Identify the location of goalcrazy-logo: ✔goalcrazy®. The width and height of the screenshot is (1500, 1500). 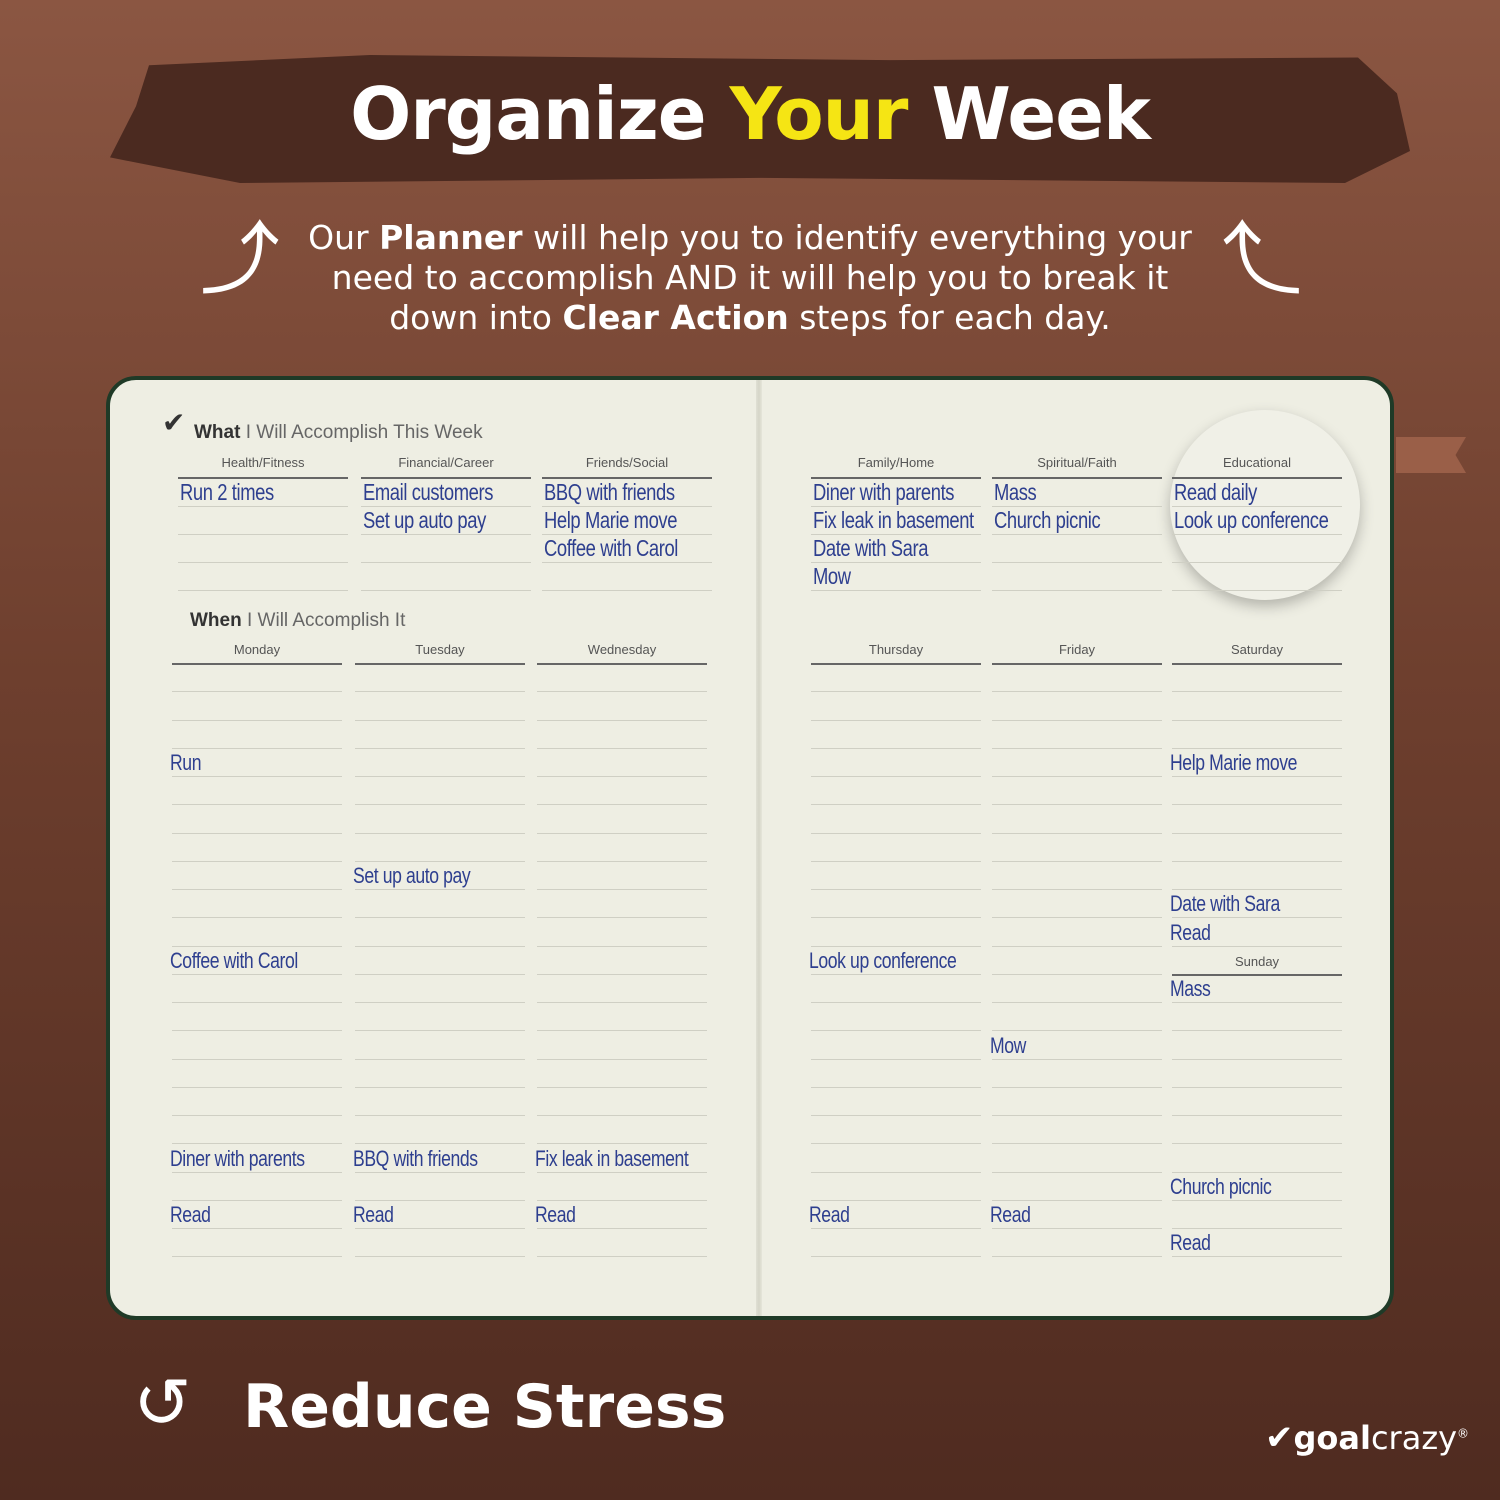
(1367, 1438).